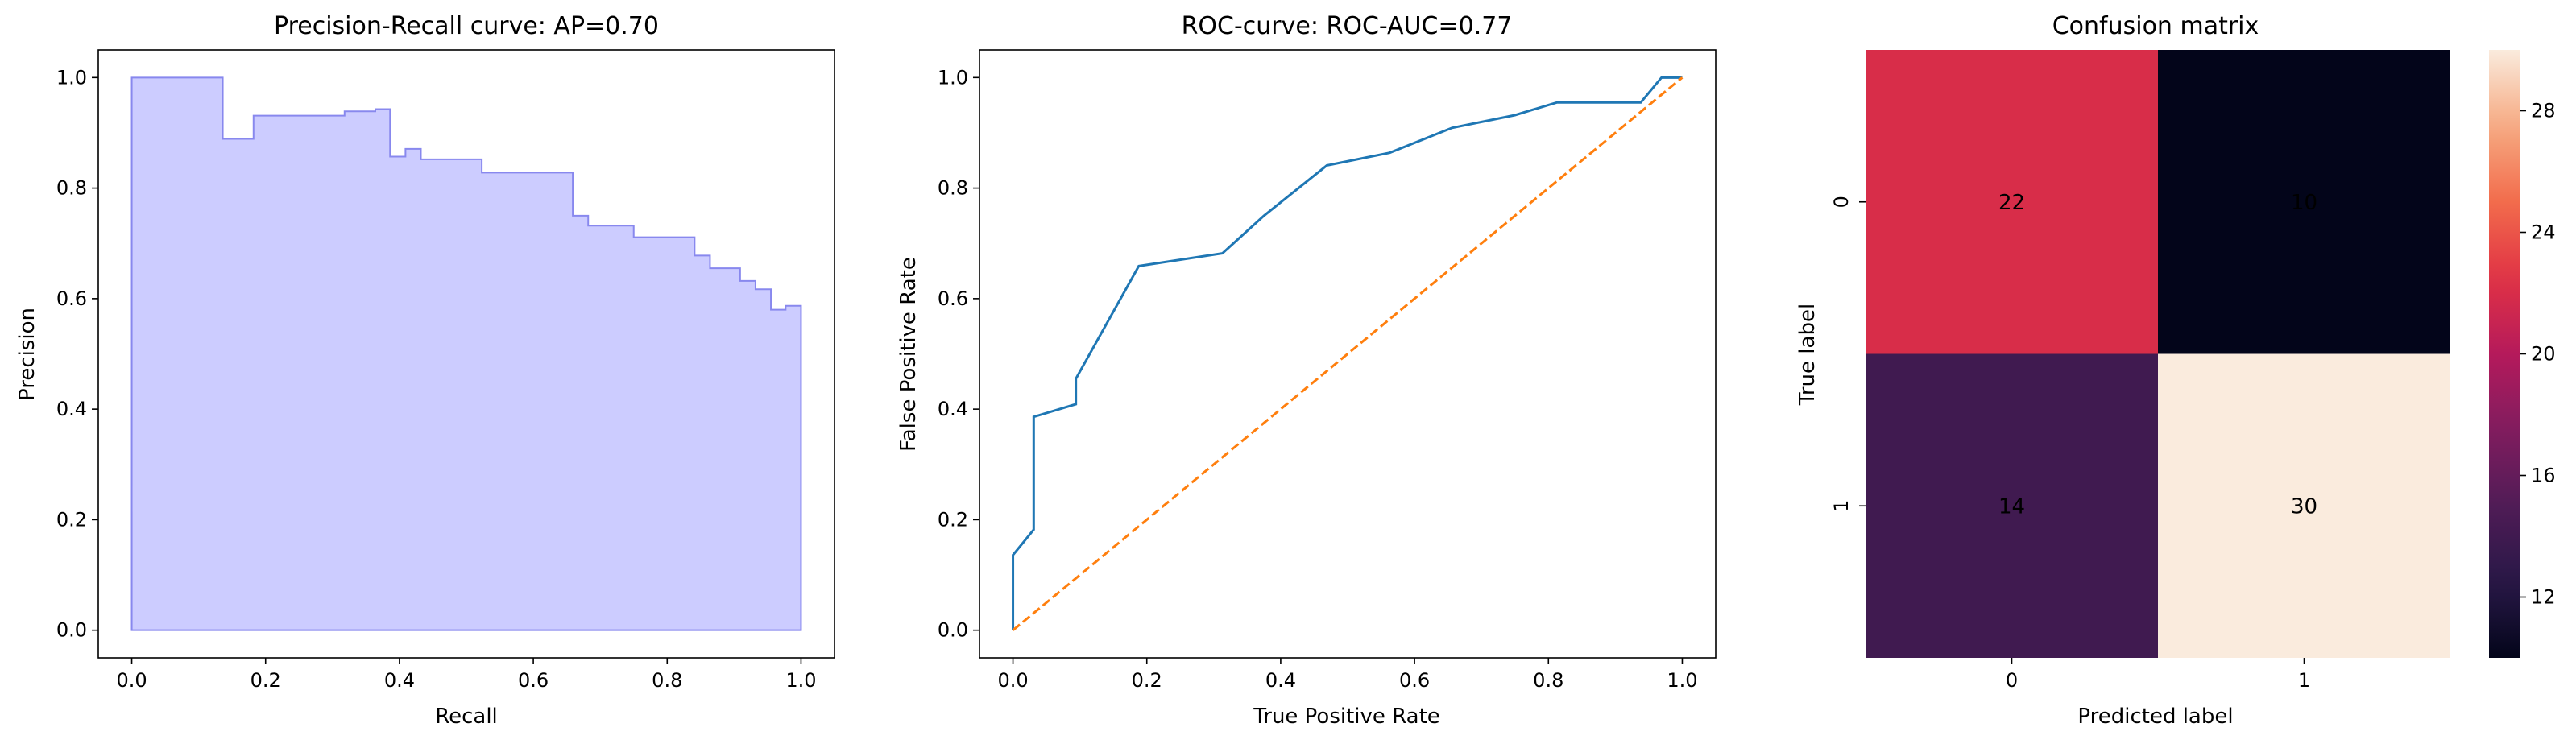  Describe the element at coordinates (77, 354) in the screenshot. I see `pr-y-ticks: 0.0 0.2 0.4 0.6 0.8 1.0` at that location.